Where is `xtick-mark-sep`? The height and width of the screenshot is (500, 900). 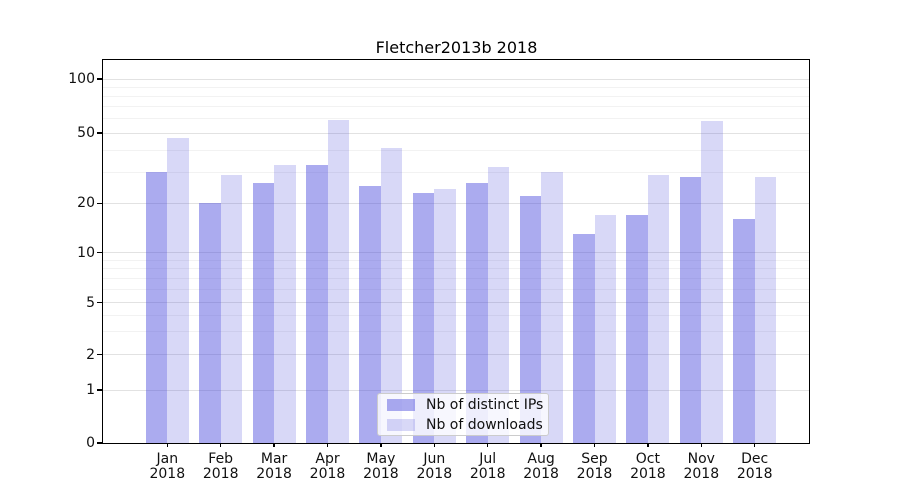 xtick-mark-sep is located at coordinates (594, 445).